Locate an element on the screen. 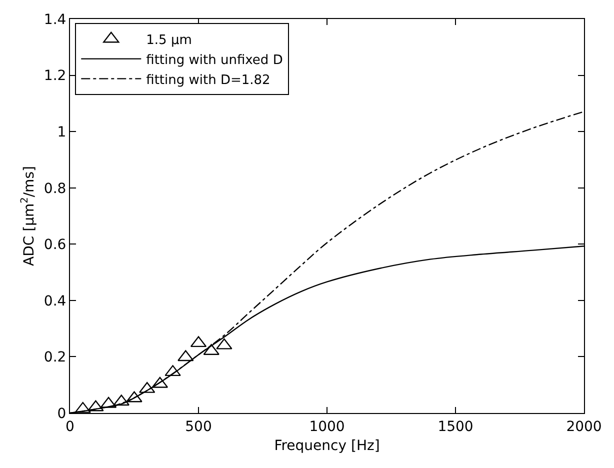 Image resolution: width=614 pixels, height=468 pixels. x-tick-label: 1500 is located at coordinates (456, 426).